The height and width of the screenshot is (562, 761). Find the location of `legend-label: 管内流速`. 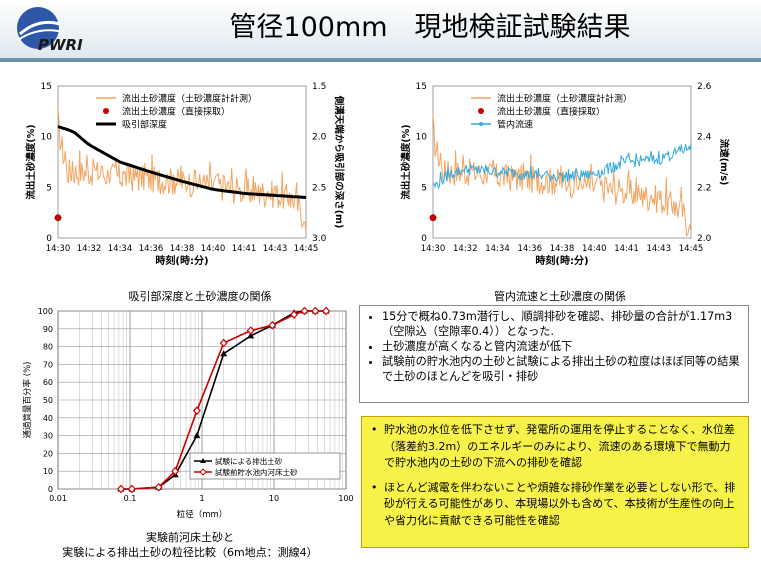

legend-label: 管内流速 is located at coordinates (515, 125).